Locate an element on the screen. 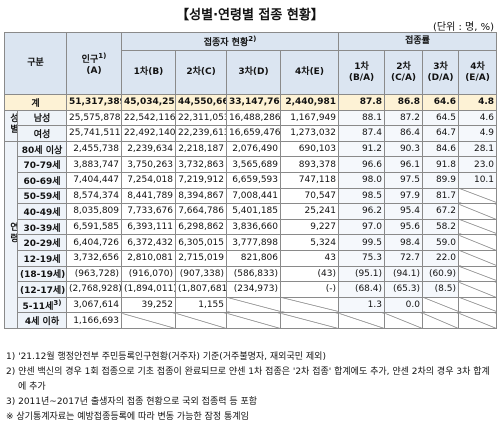  data-cell: (916,070) is located at coordinates (148, 274).